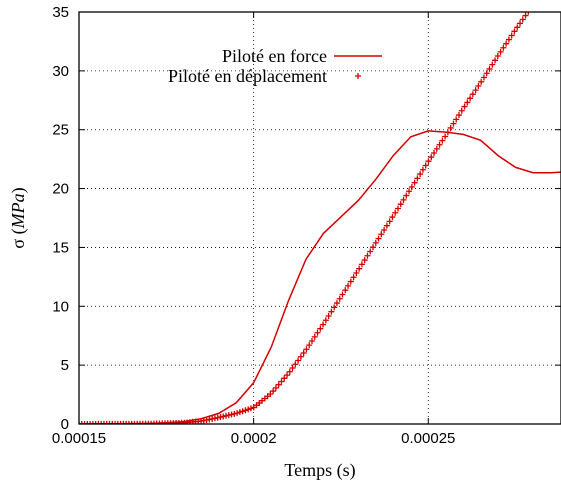 The height and width of the screenshot is (488, 561). I want to click on y-tick-label: 25, so click(60, 130).